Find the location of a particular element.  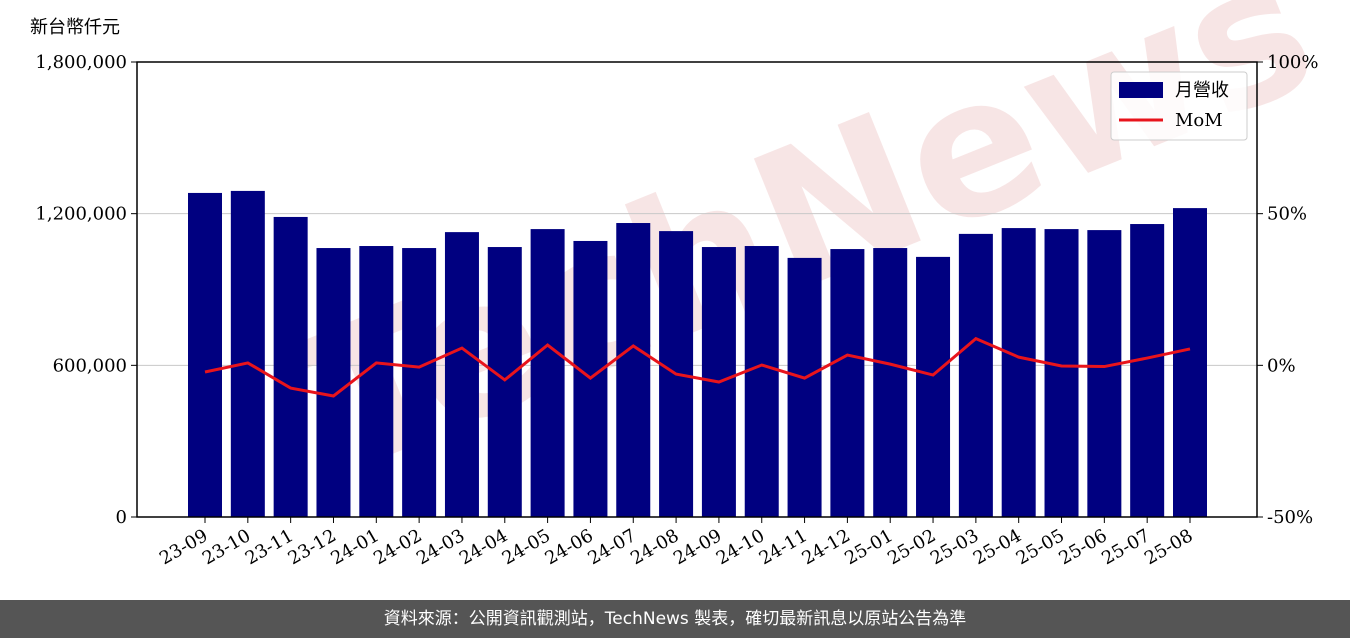

x-tick-label: 24-01 is located at coordinates (354, 547).